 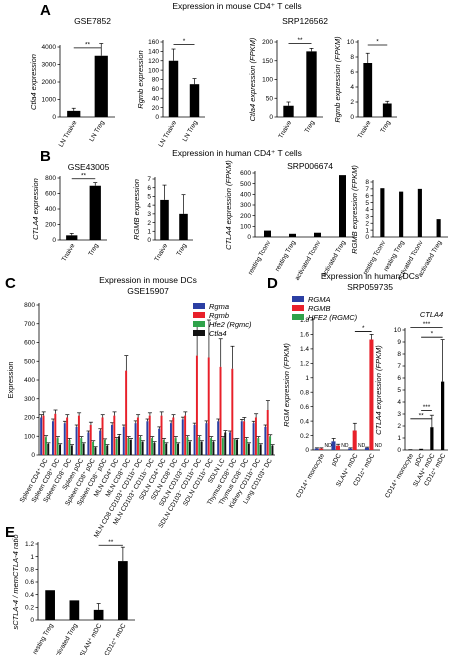 What do you see at coordinates (427, 324) in the screenshot?
I see `sig-bracket-d2-4-stars: ***` at bounding box center [427, 324].